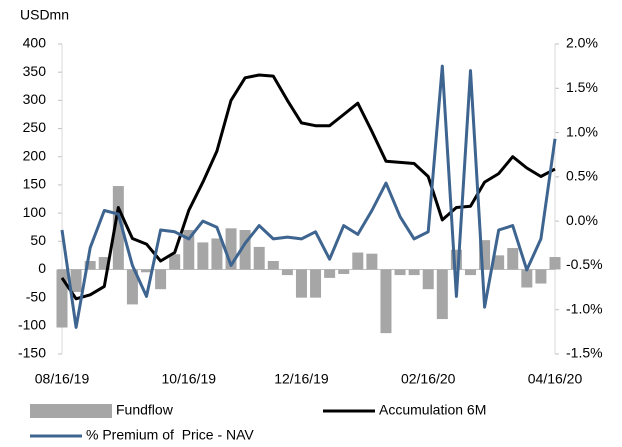 Image resolution: width=622 pixels, height=447 pixels. What do you see at coordinates (582, 176) in the screenshot?
I see `y2-tick-label: 0.5%` at bounding box center [582, 176].